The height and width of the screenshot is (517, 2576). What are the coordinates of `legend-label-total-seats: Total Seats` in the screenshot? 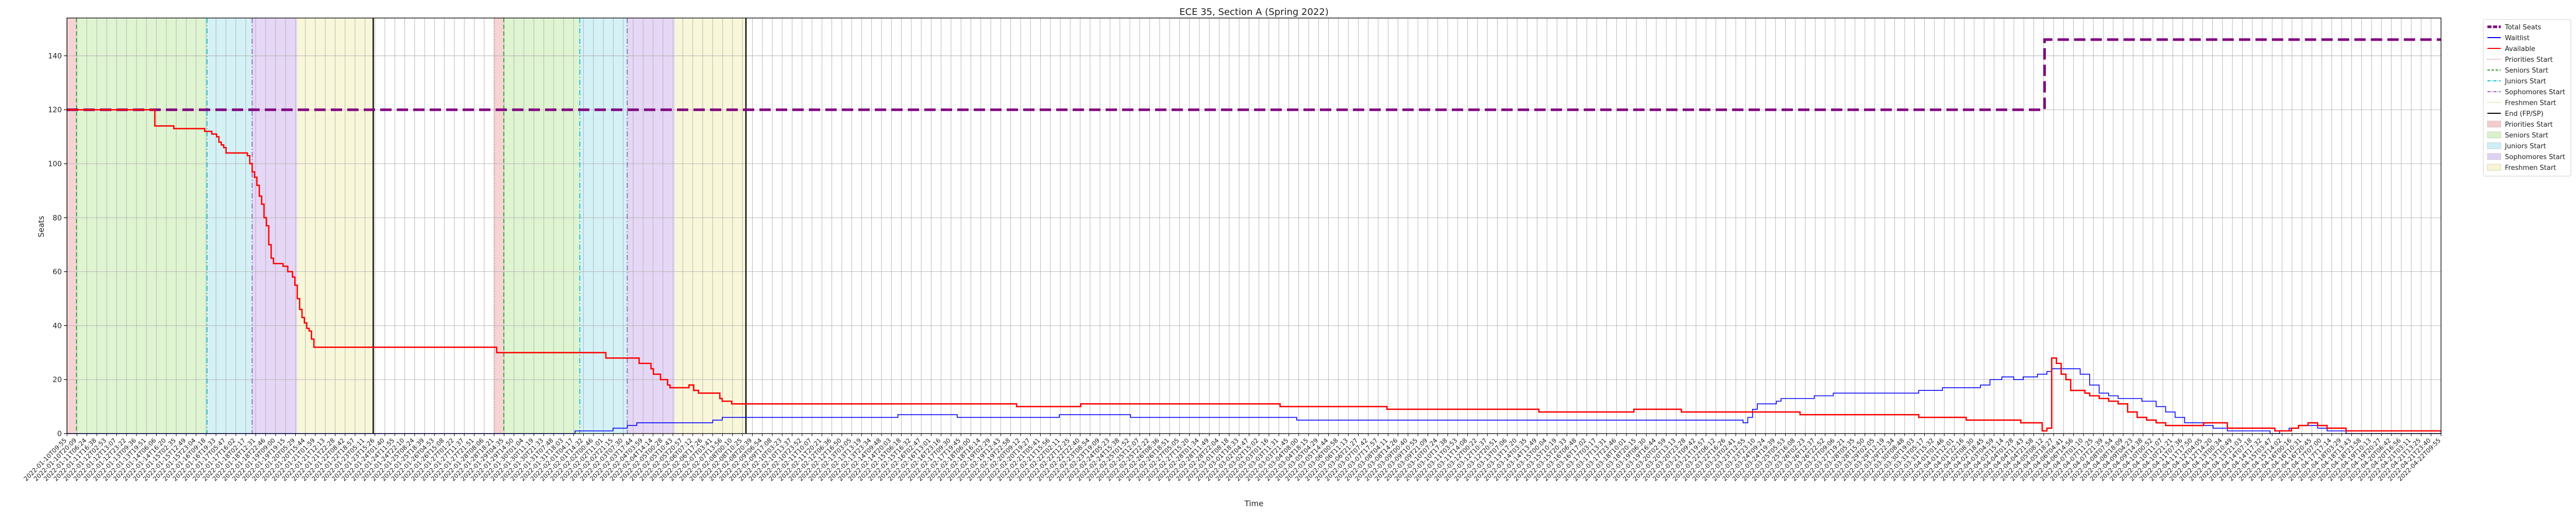 It's located at (2522, 27).